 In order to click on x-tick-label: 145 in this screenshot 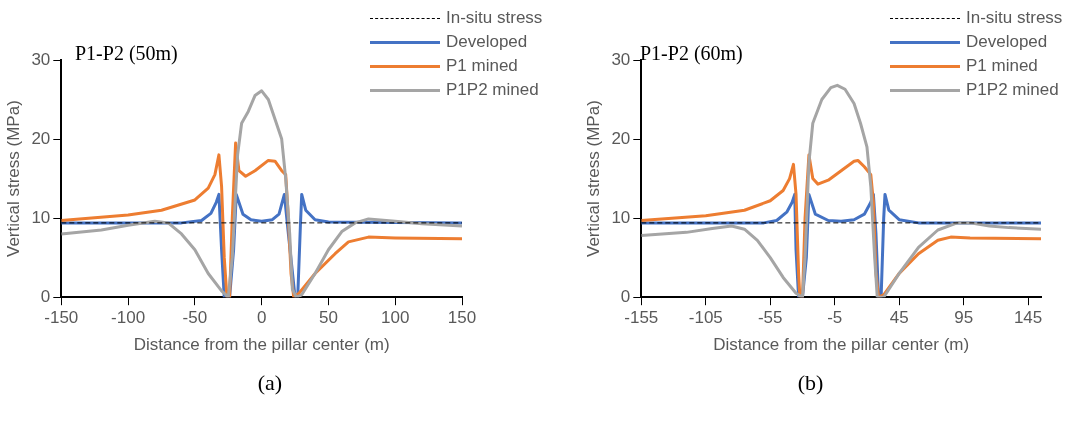, I will do `click(1028, 318)`.